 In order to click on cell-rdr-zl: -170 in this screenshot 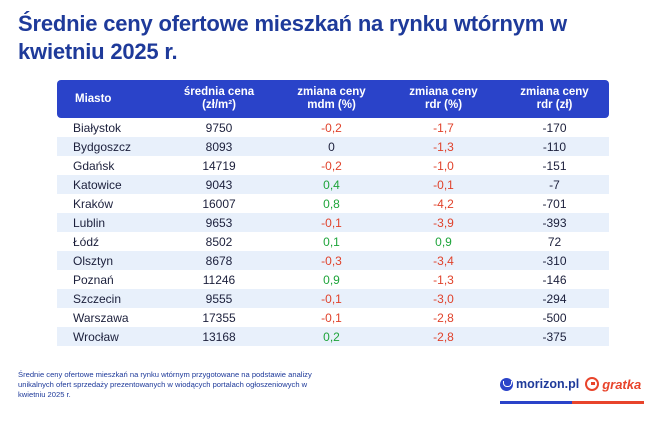, I will do `click(554, 127)`.